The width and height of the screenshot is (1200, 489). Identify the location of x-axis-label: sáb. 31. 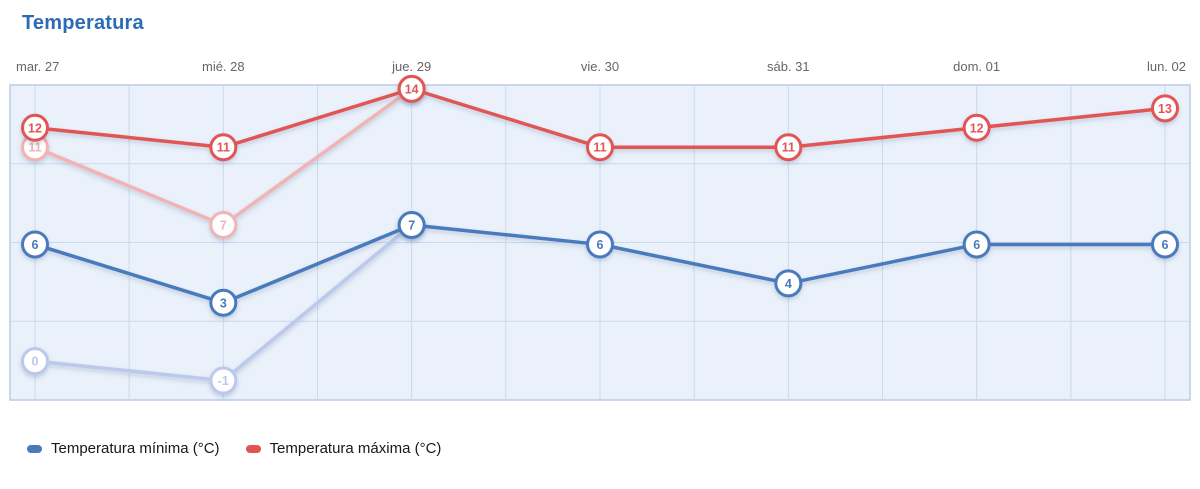
(788, 66).